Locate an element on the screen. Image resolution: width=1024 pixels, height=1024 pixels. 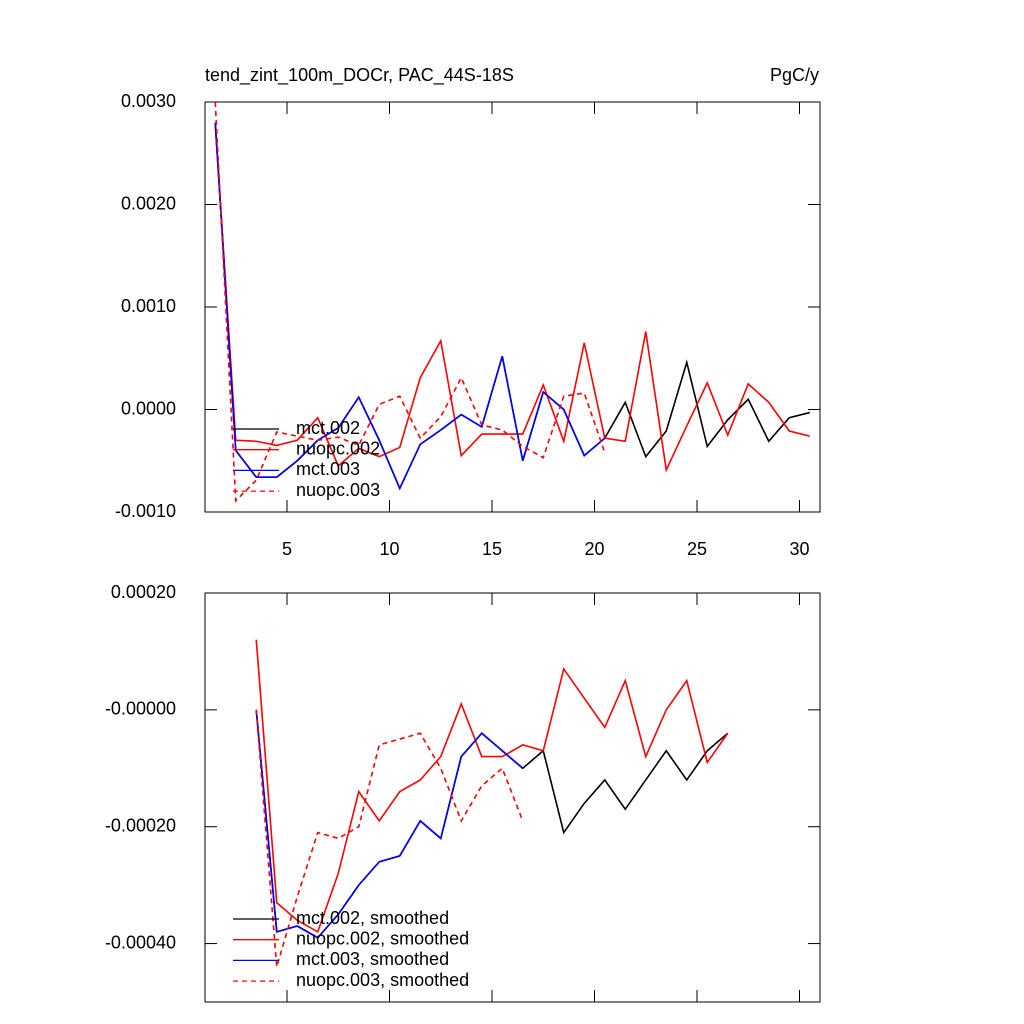
x-tick-label: 15 is located at coordinates (492, 549).